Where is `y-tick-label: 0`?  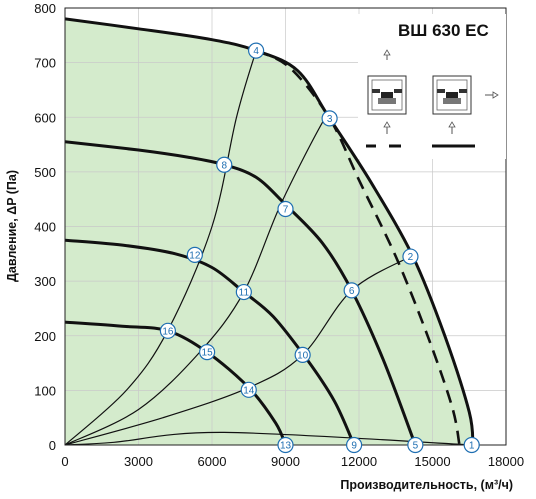
y-tick-label: 0 is located at coordinates (52, 445).